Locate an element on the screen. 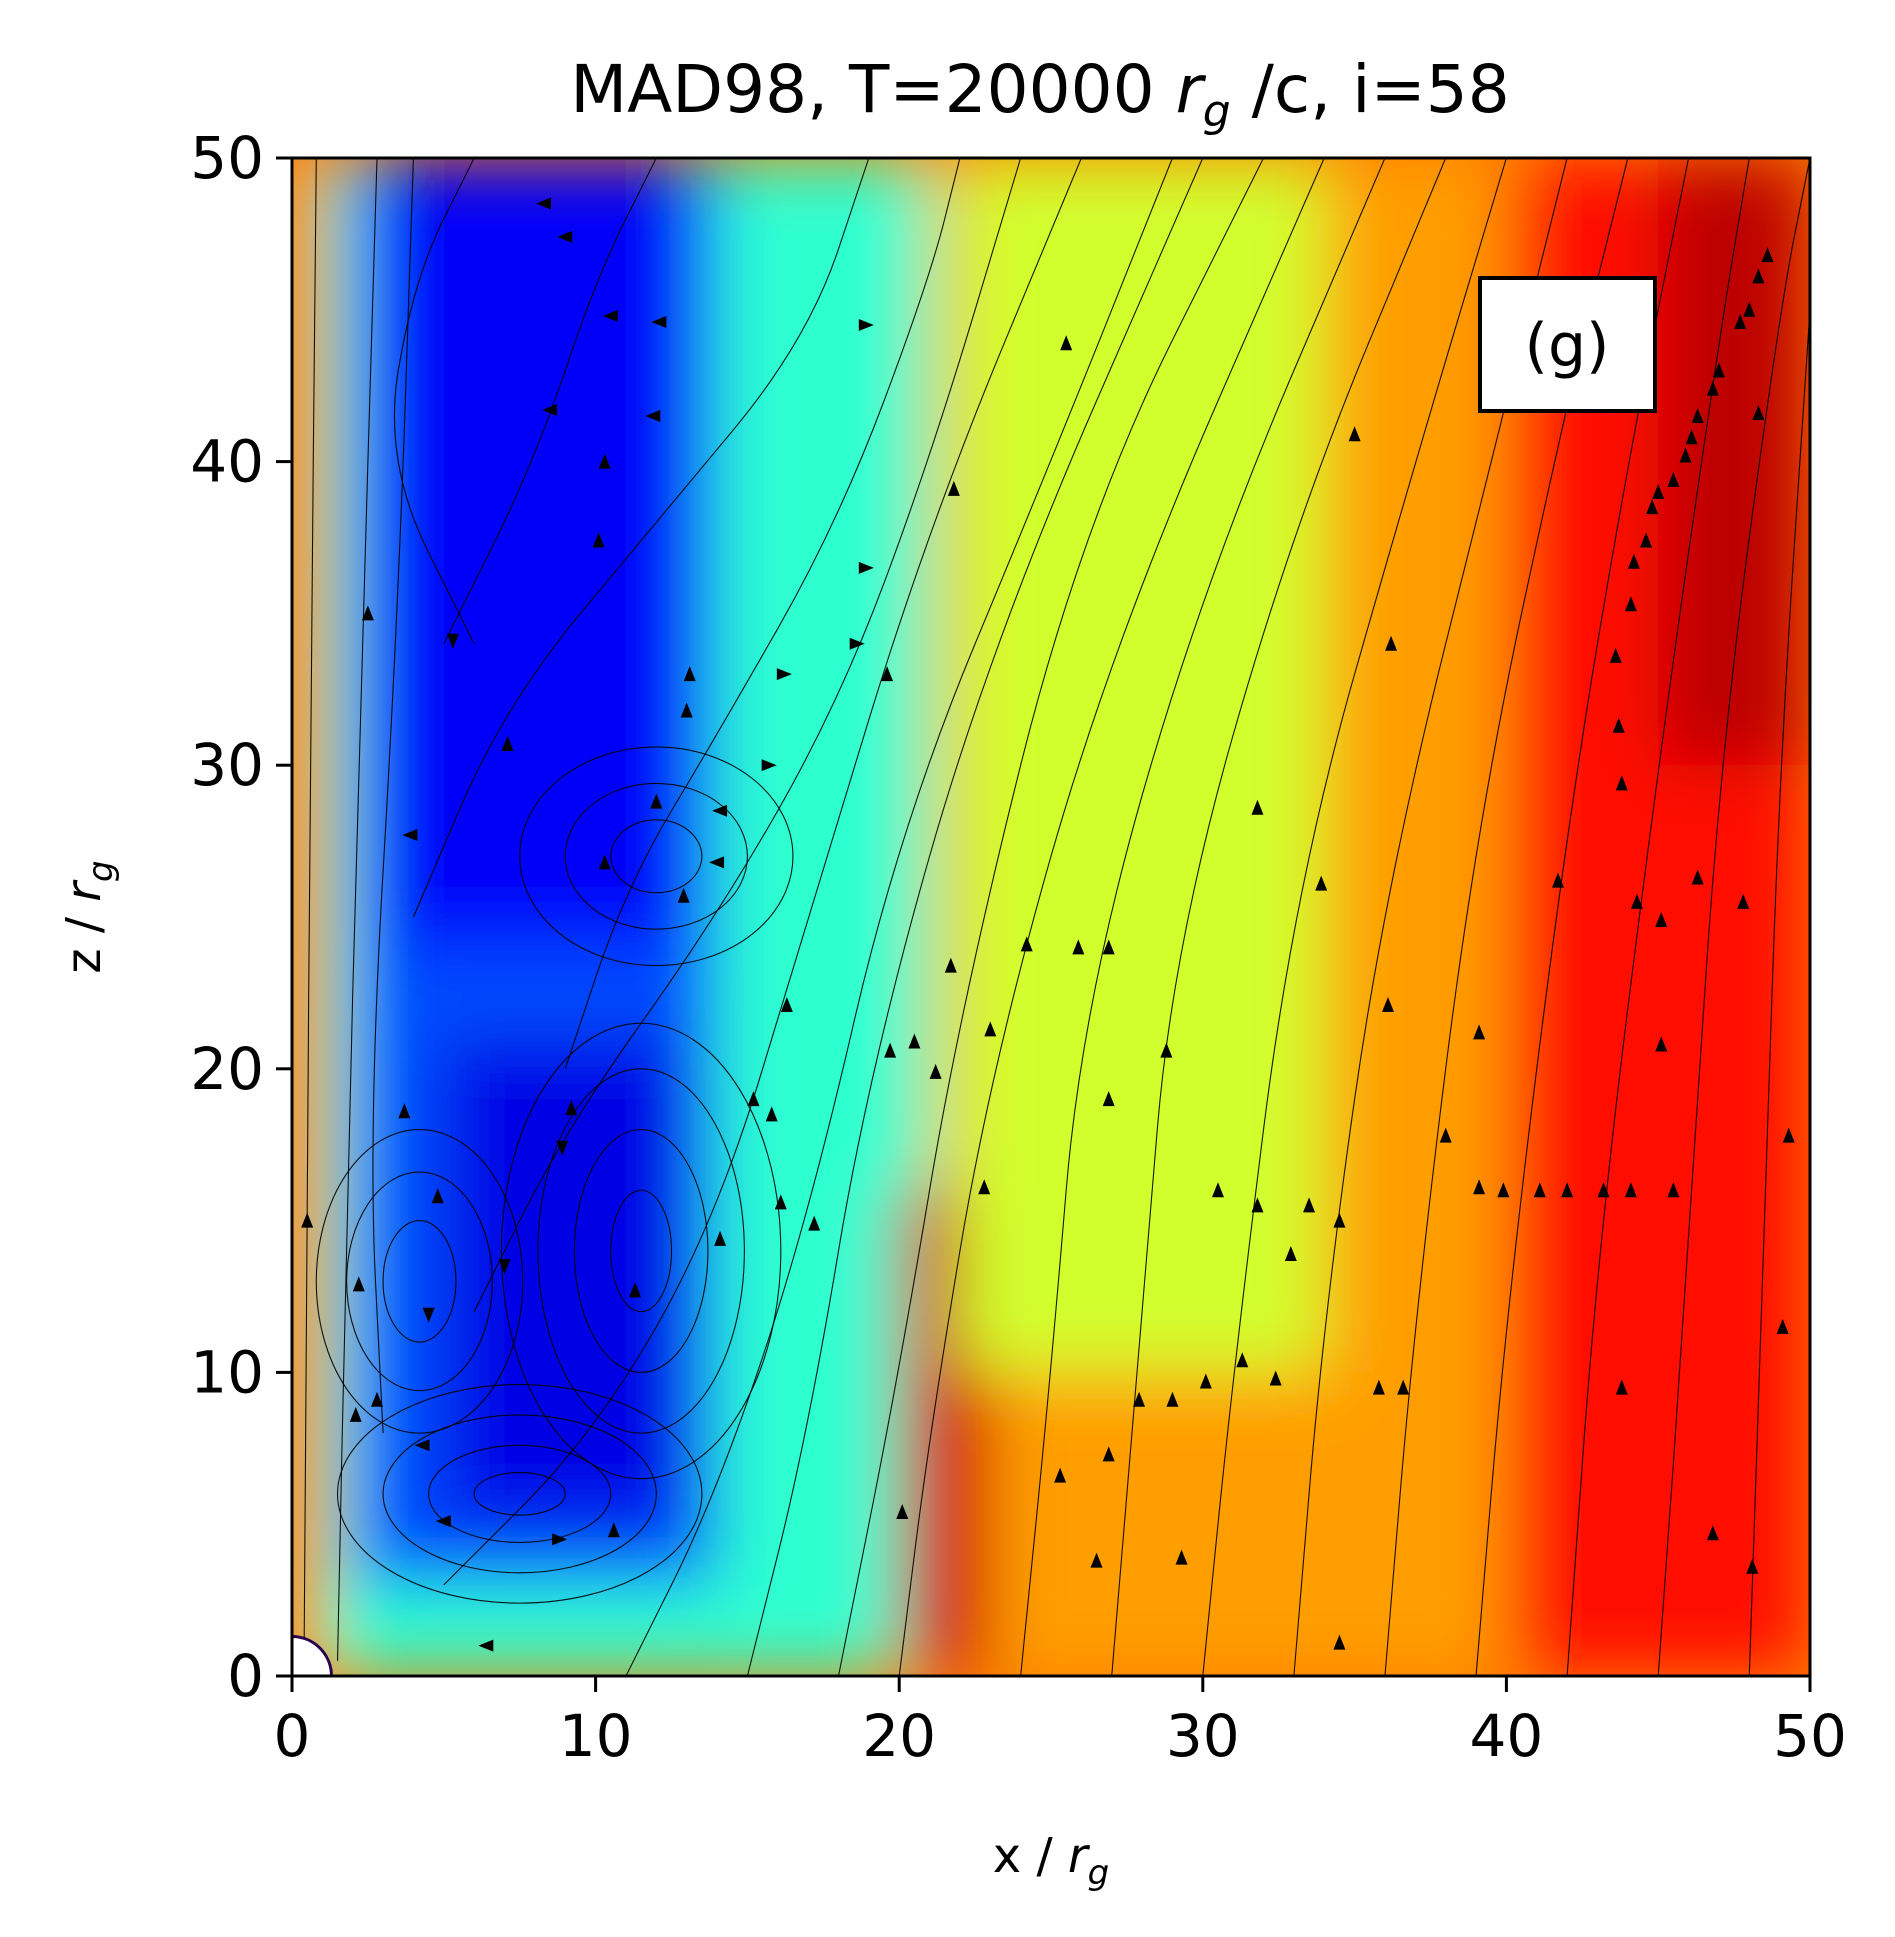  y-axis-label-sub: g is located at coordinates (101, 871).